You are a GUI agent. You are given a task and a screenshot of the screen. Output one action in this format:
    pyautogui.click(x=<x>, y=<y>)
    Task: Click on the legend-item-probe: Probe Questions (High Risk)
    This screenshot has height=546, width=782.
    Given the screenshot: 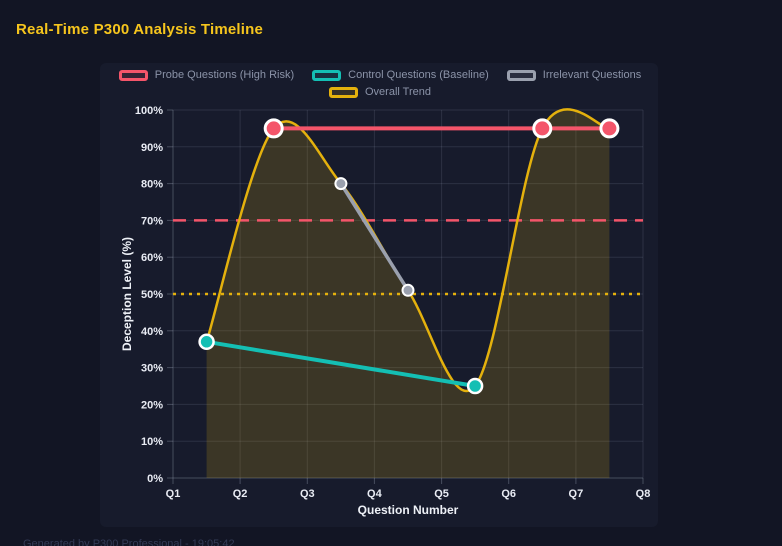 What is the action you would take?
    pyautogui.click(x=206, y=75)
    